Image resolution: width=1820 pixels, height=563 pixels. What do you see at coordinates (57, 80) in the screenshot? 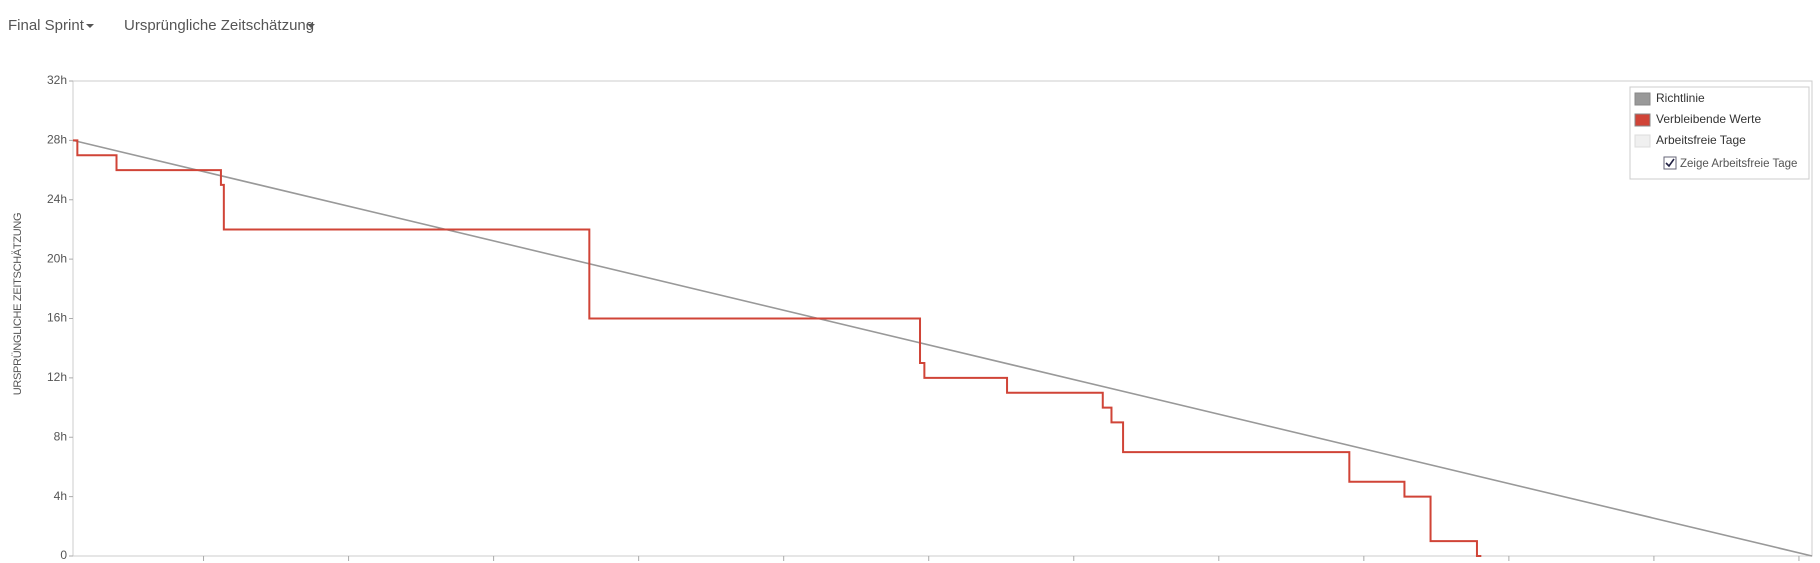
I see `y-tick-label: 32h` at bounding box center [57, 80].